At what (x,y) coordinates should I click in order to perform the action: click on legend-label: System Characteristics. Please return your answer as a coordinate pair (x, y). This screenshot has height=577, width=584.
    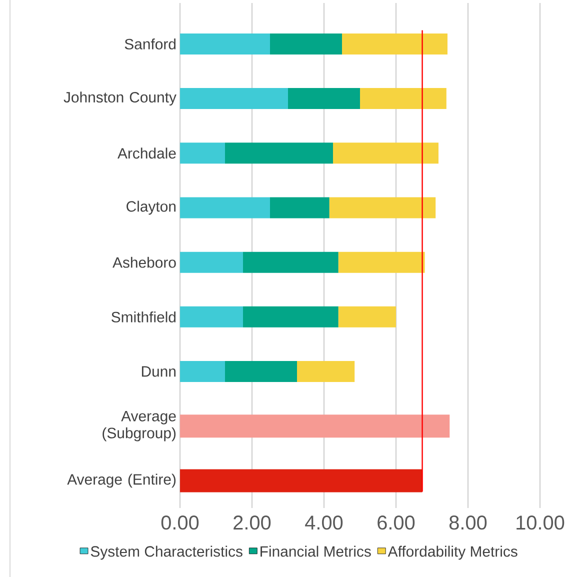
    Looking at the image, I should click on (166, 553).